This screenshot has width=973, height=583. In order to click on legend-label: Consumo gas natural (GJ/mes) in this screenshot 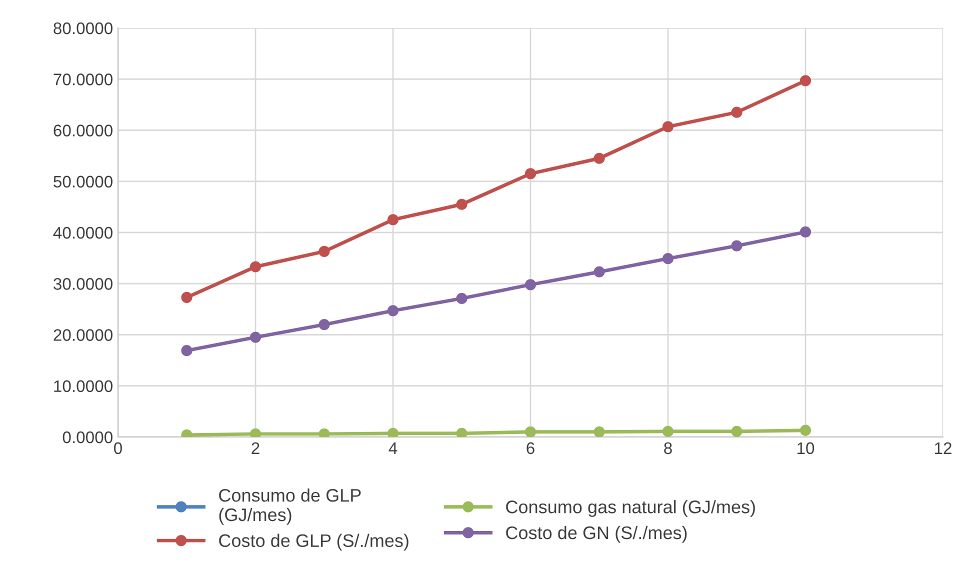, I will do `click(630, 508)`.